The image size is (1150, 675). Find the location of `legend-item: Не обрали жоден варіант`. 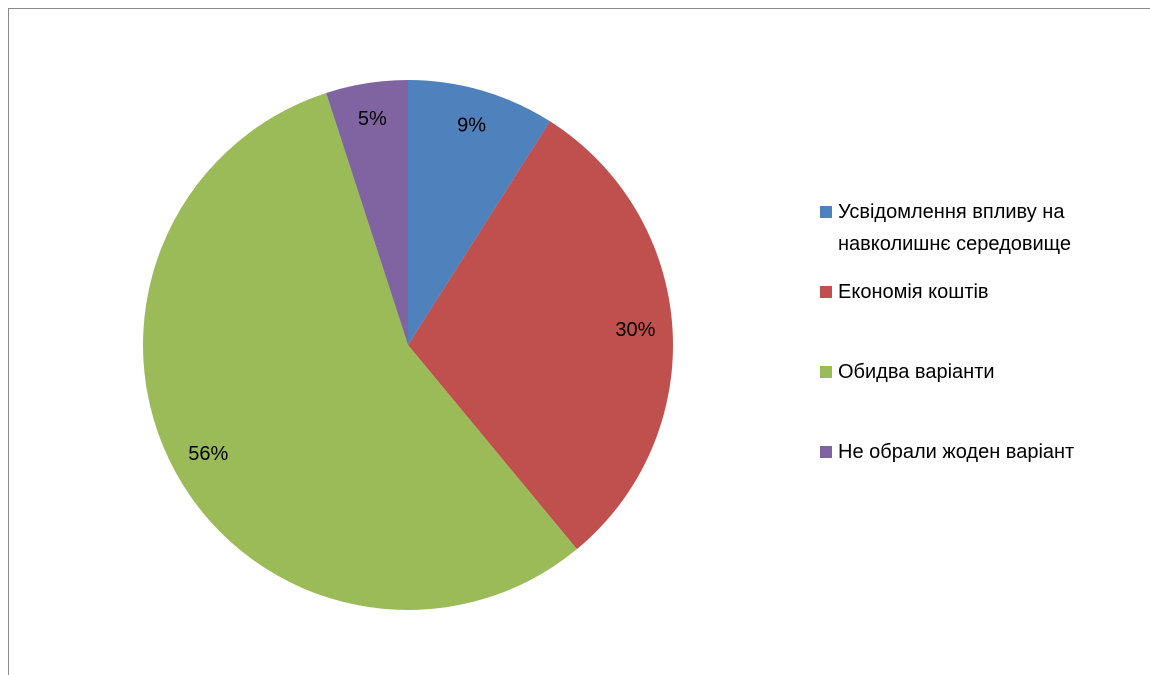

legend-item: Не обрали жоден варіант is located at coordinates (982, 452).